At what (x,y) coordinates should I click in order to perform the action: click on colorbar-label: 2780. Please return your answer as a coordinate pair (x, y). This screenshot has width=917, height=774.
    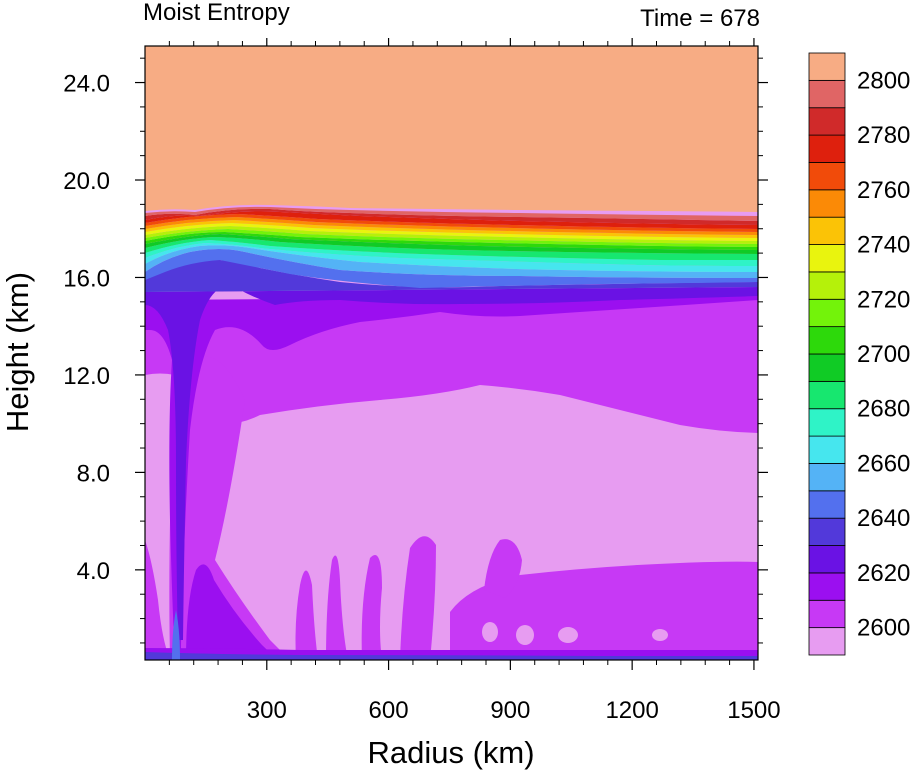
    Looking at the image, I should click on (883, 135).